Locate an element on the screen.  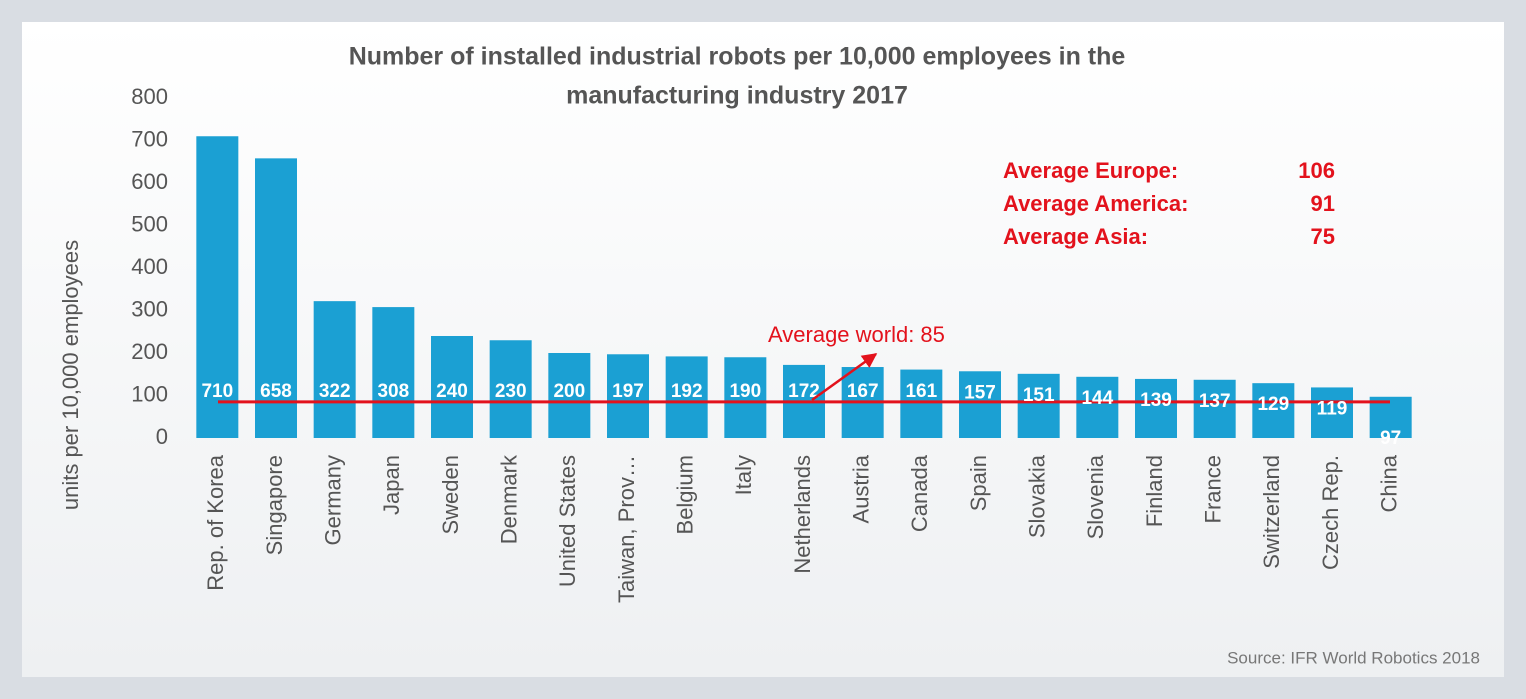
average-value: 106 is located at coordinates (1316, 170).